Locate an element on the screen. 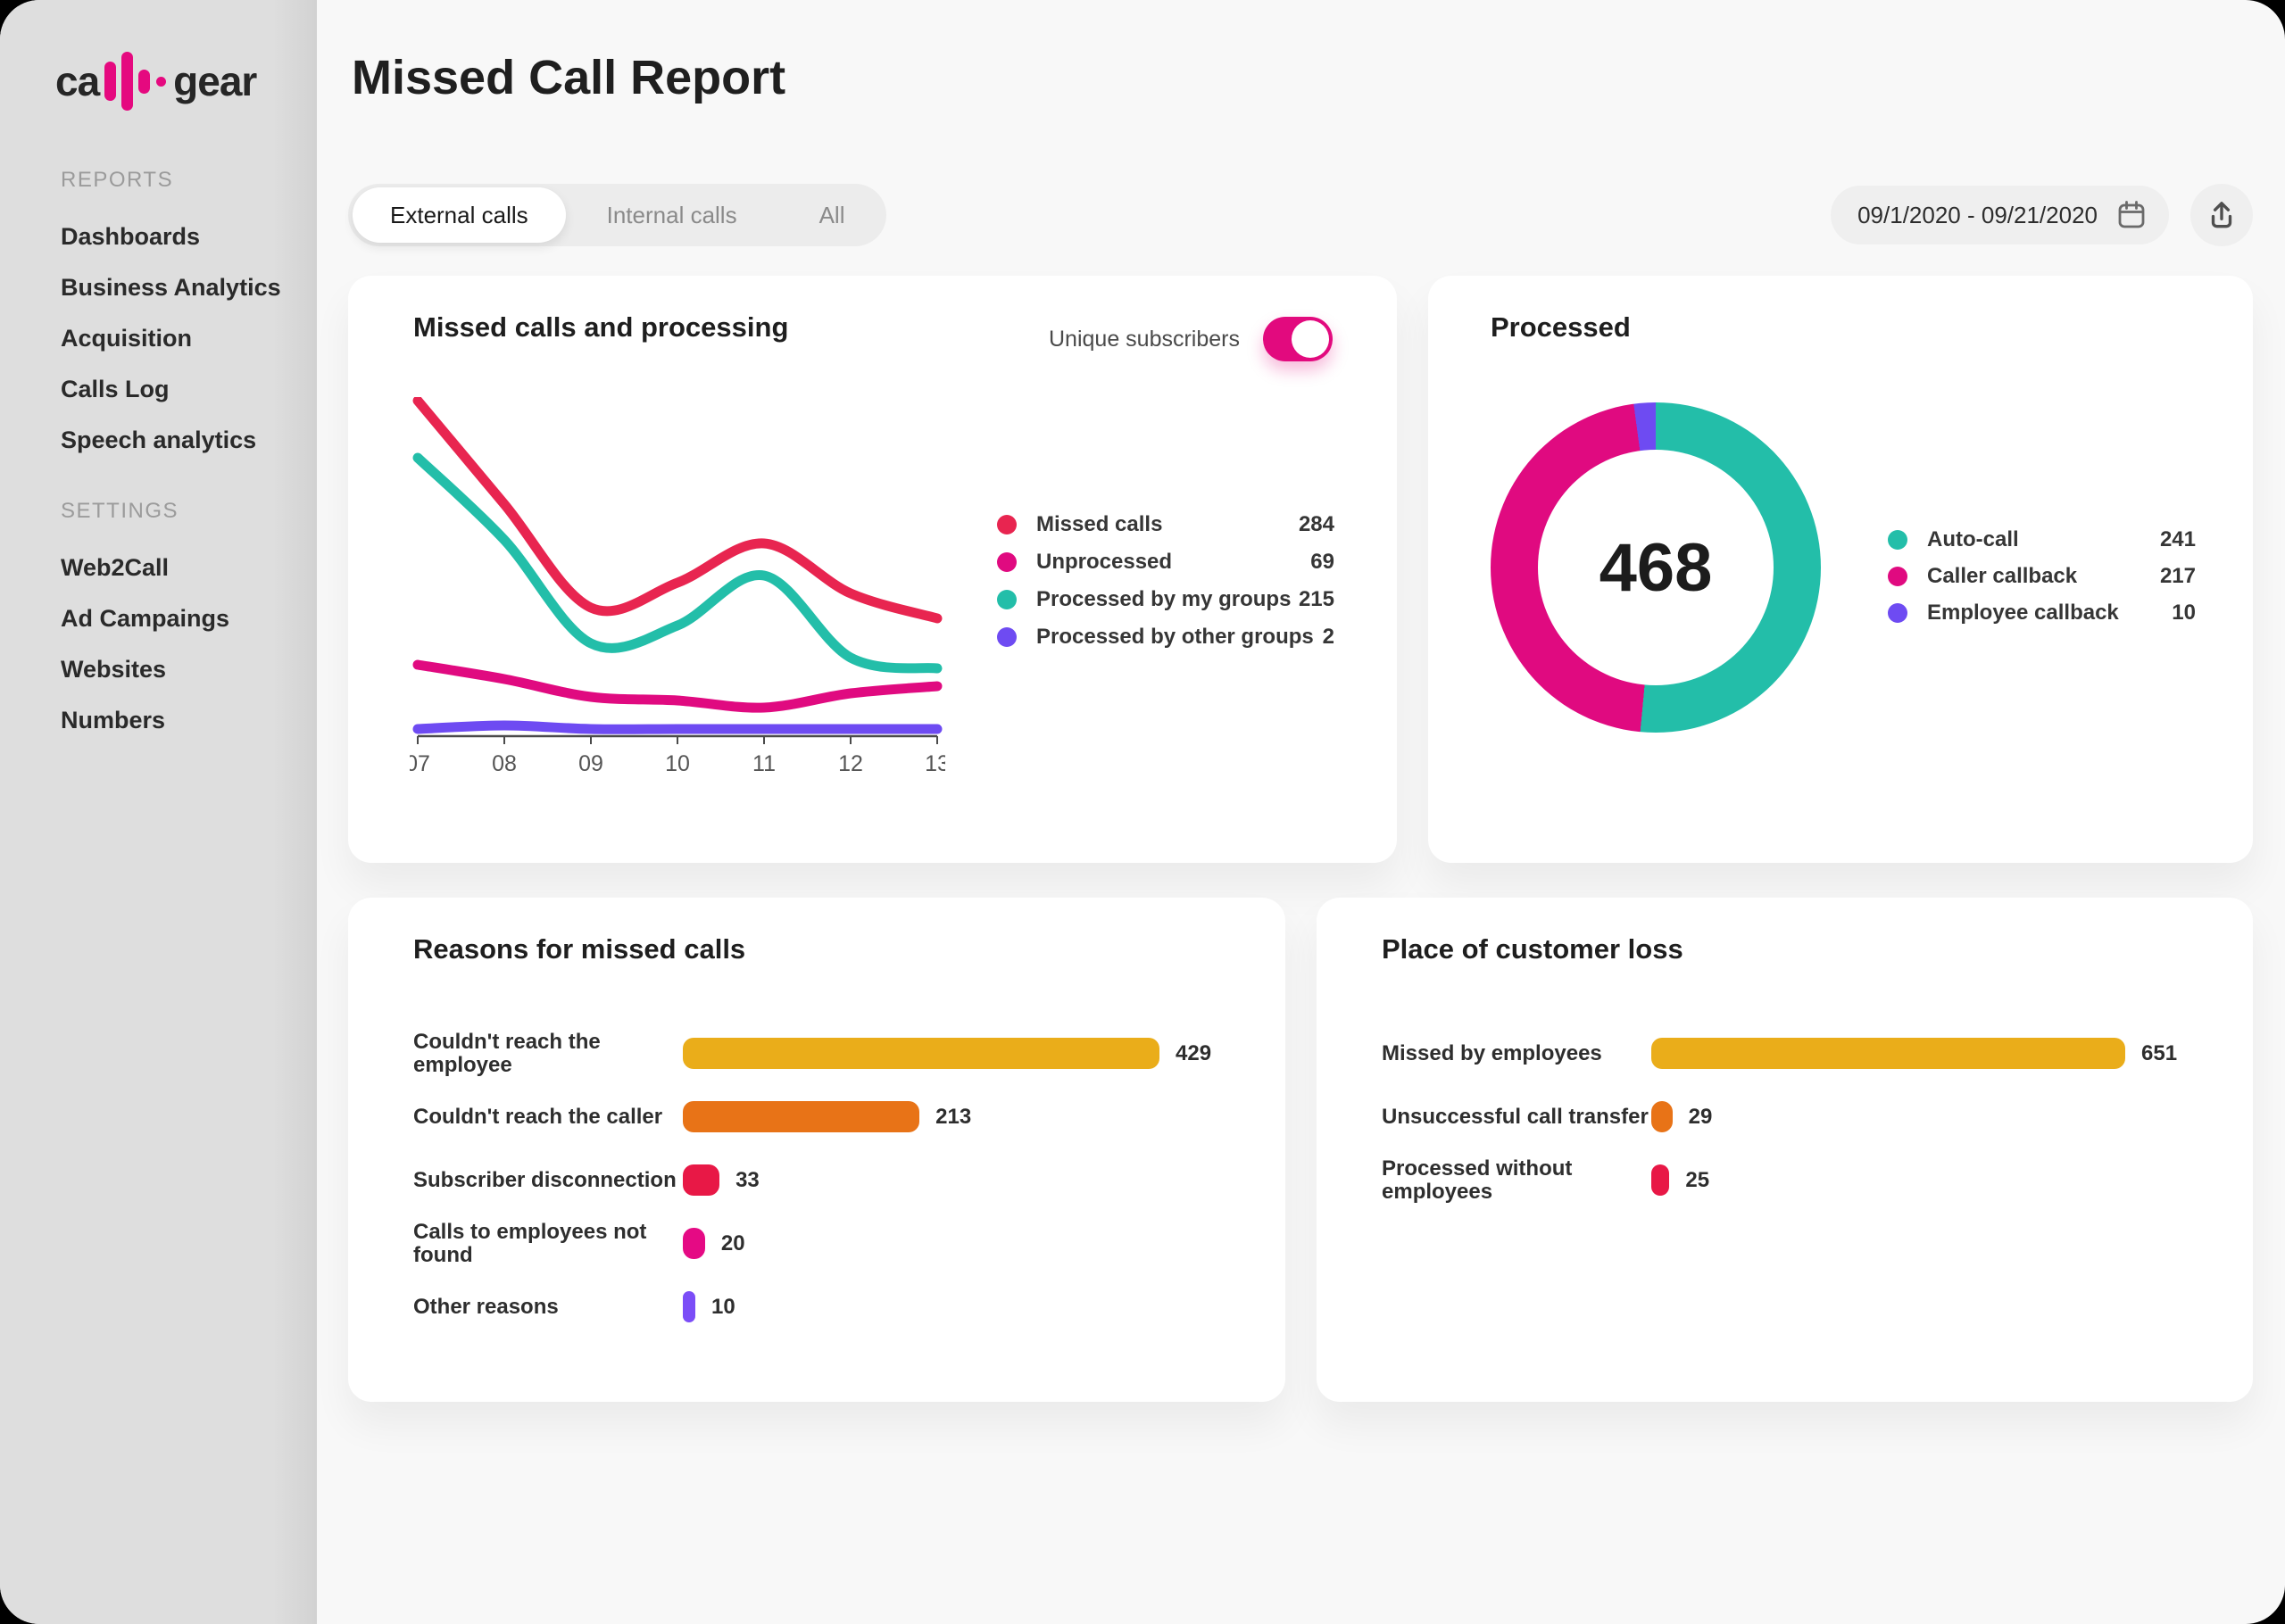 This screenshot has height=1624, width=2285. tab-internal-calls: Internal calls is located at coordinates (671, 215).